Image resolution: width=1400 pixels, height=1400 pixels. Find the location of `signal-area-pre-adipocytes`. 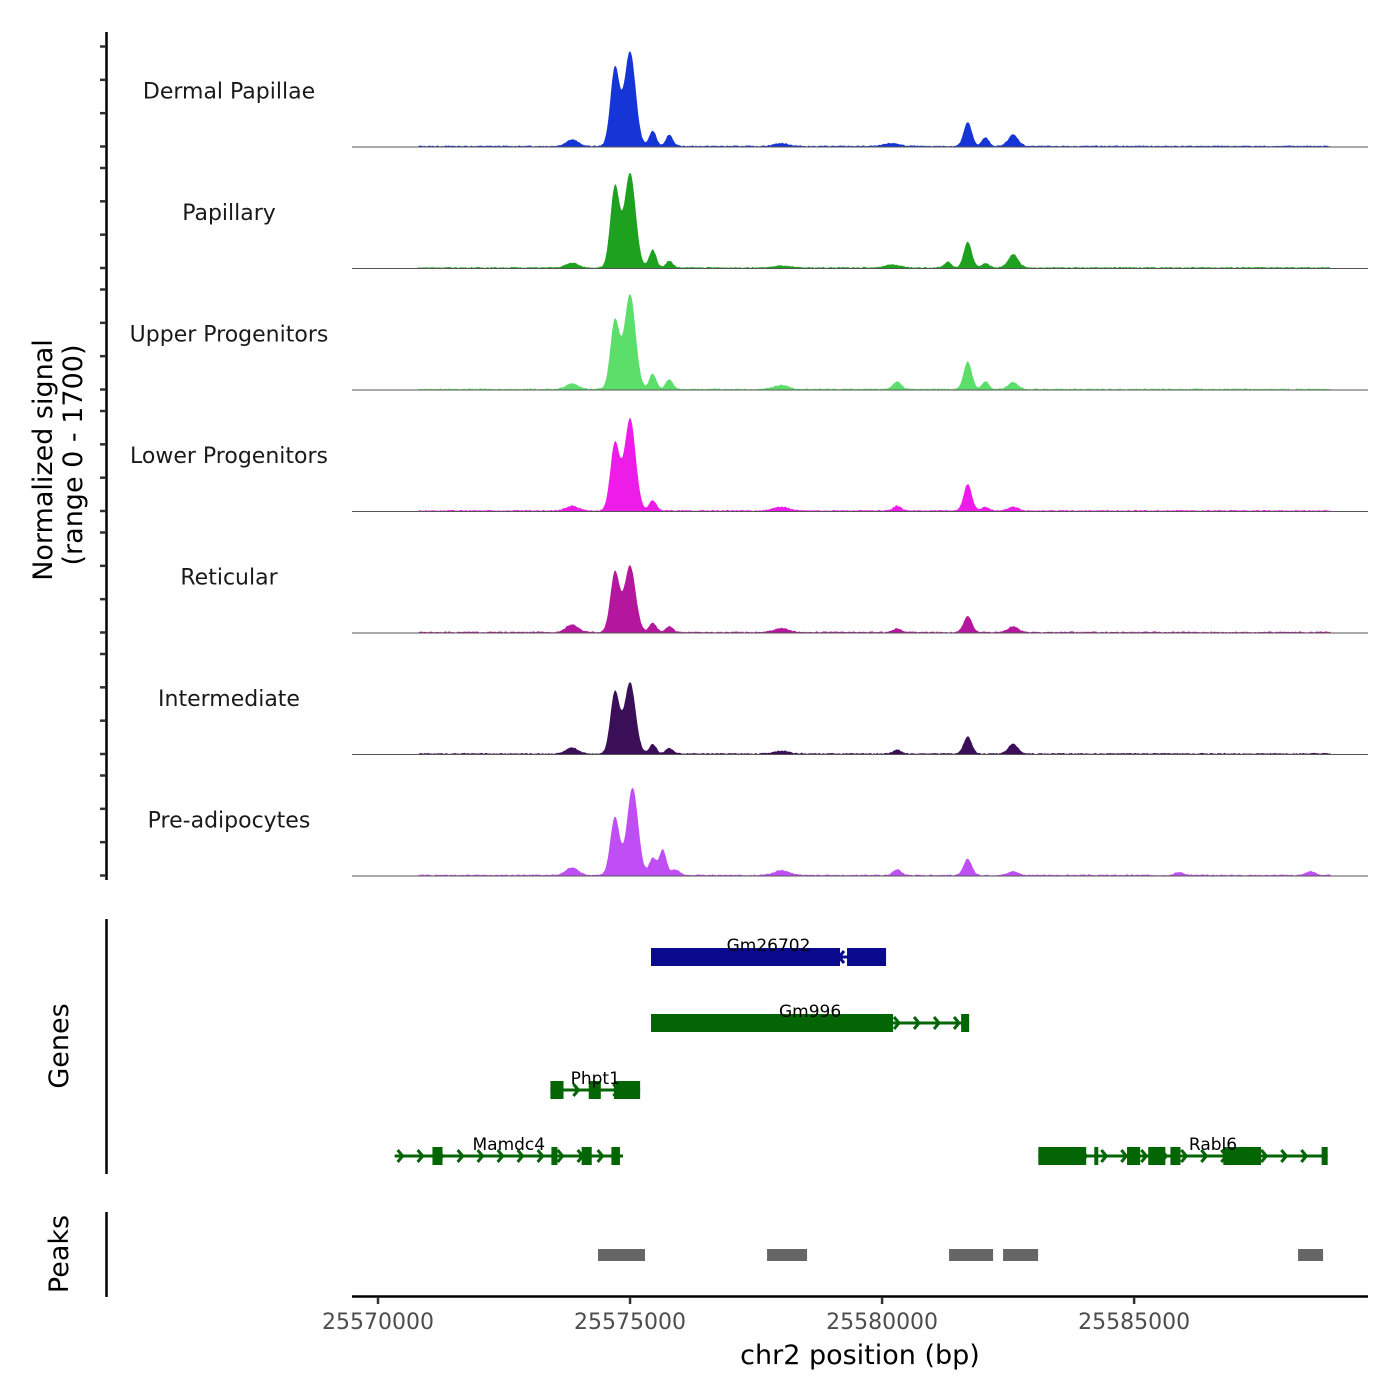

signal-area-pre-adipocytes is located at coordinates (860, 832).